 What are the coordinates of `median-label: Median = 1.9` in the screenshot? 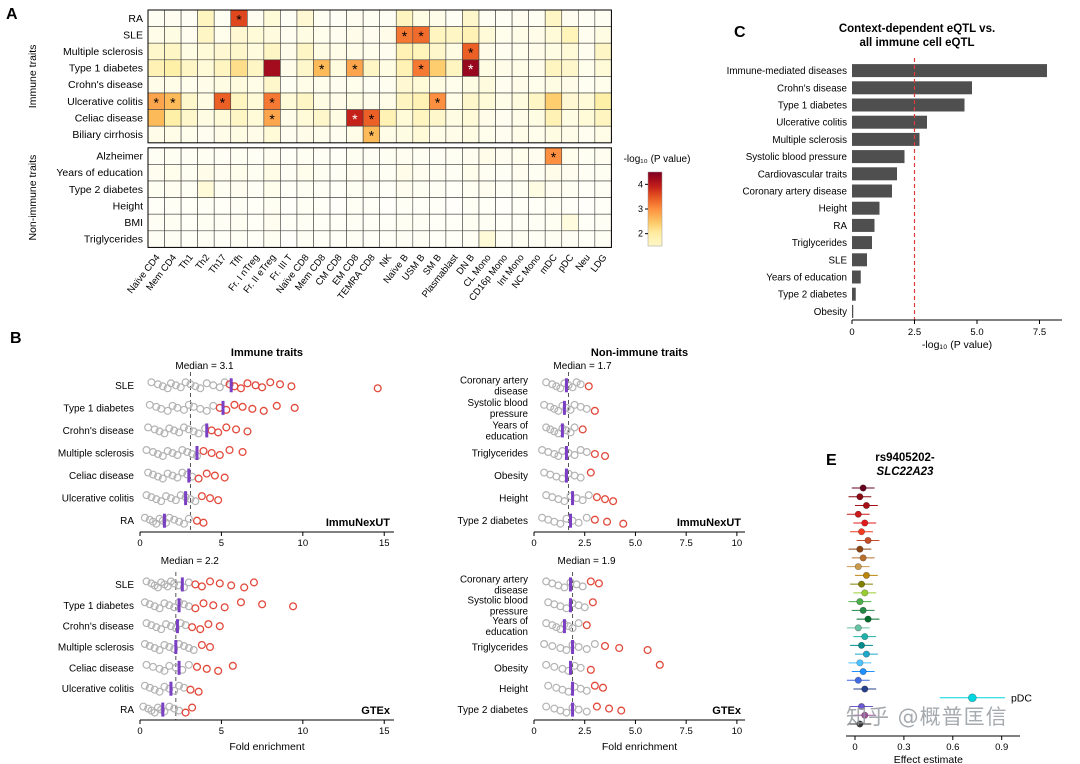 It's located at (586, 561).